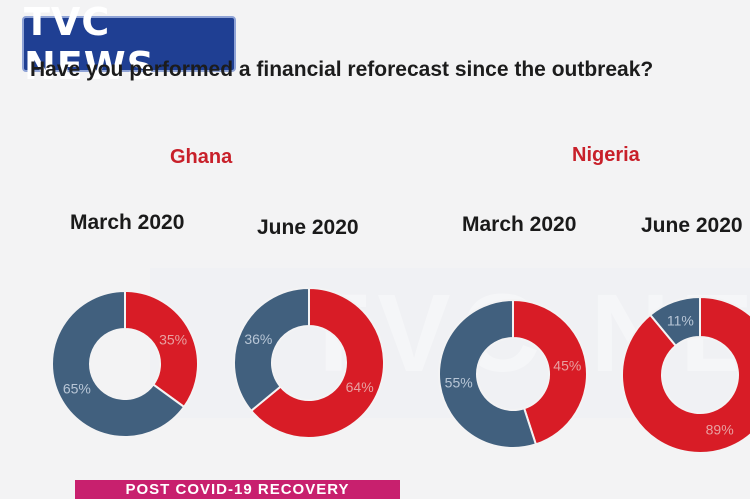 This screenshot has width=750, height=499. Describe the element at coordinates (127, 222) in the screenshot. I see `chart-title-ghana-march: March 2020` at that location.